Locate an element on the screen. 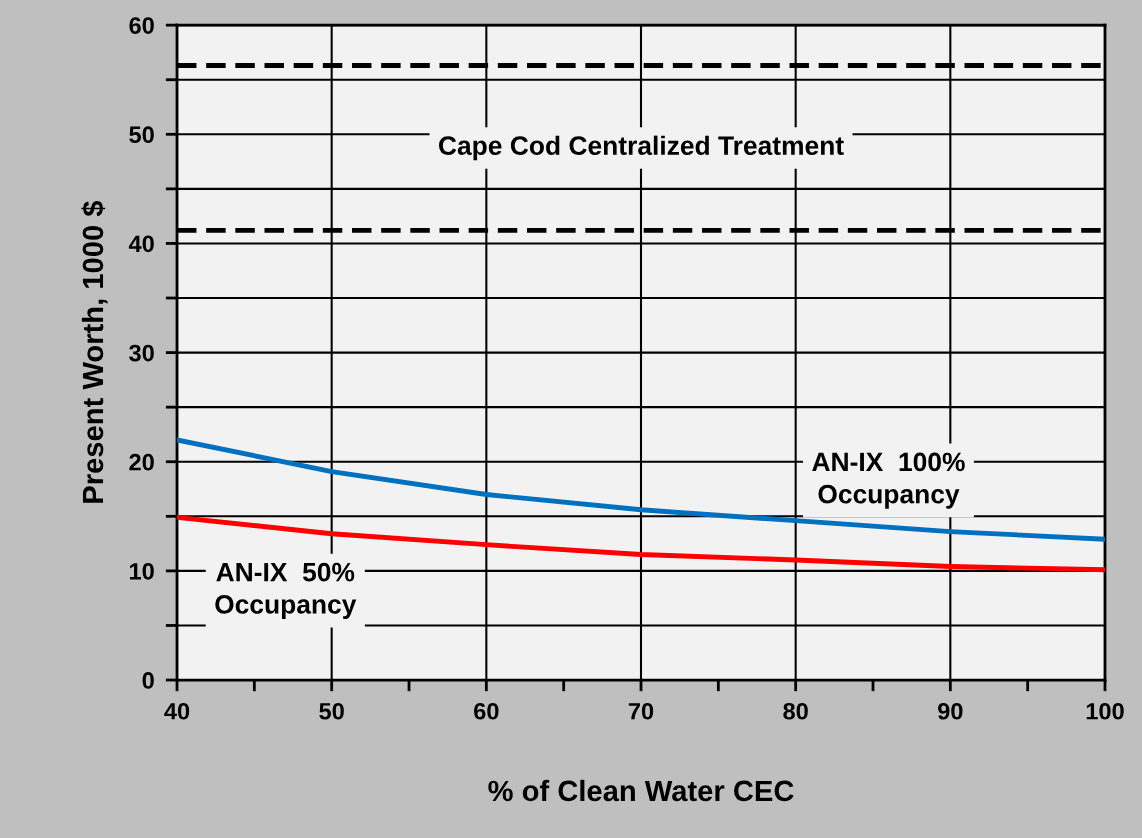  x-tick-label: 60 is located at coordinates (486, 711).